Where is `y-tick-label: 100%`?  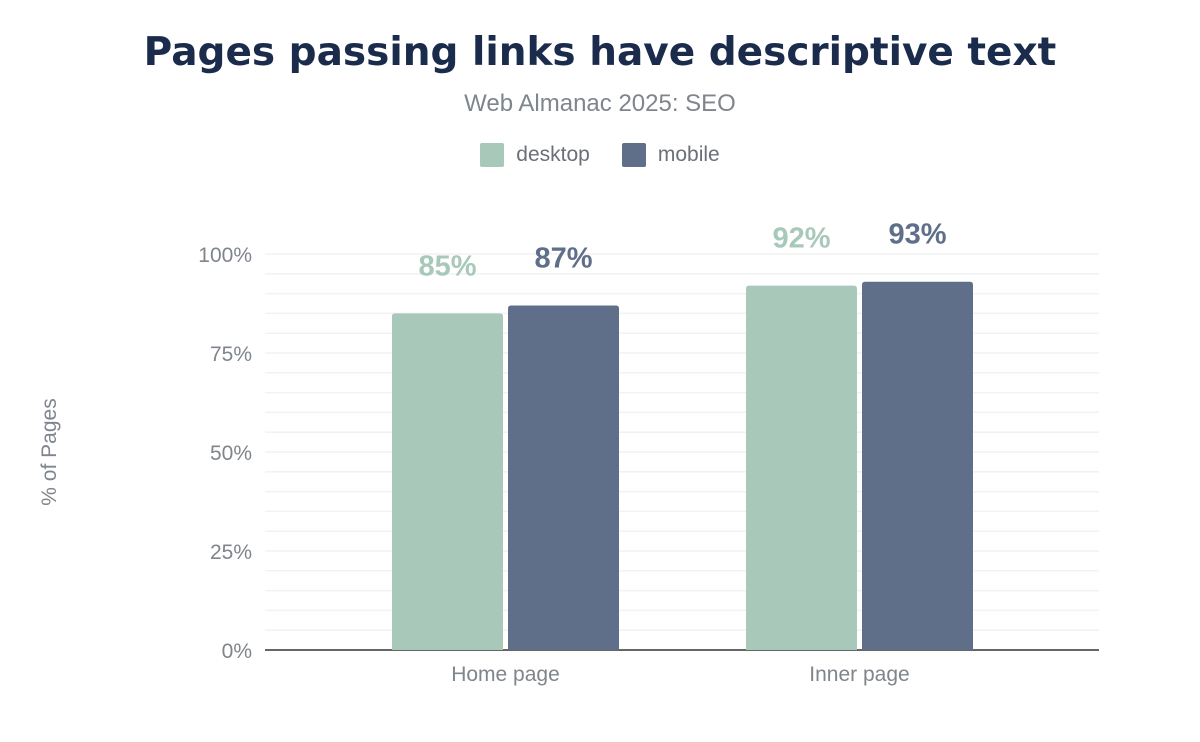
y-tick-label: 100% is located at coordinates (225, 255).